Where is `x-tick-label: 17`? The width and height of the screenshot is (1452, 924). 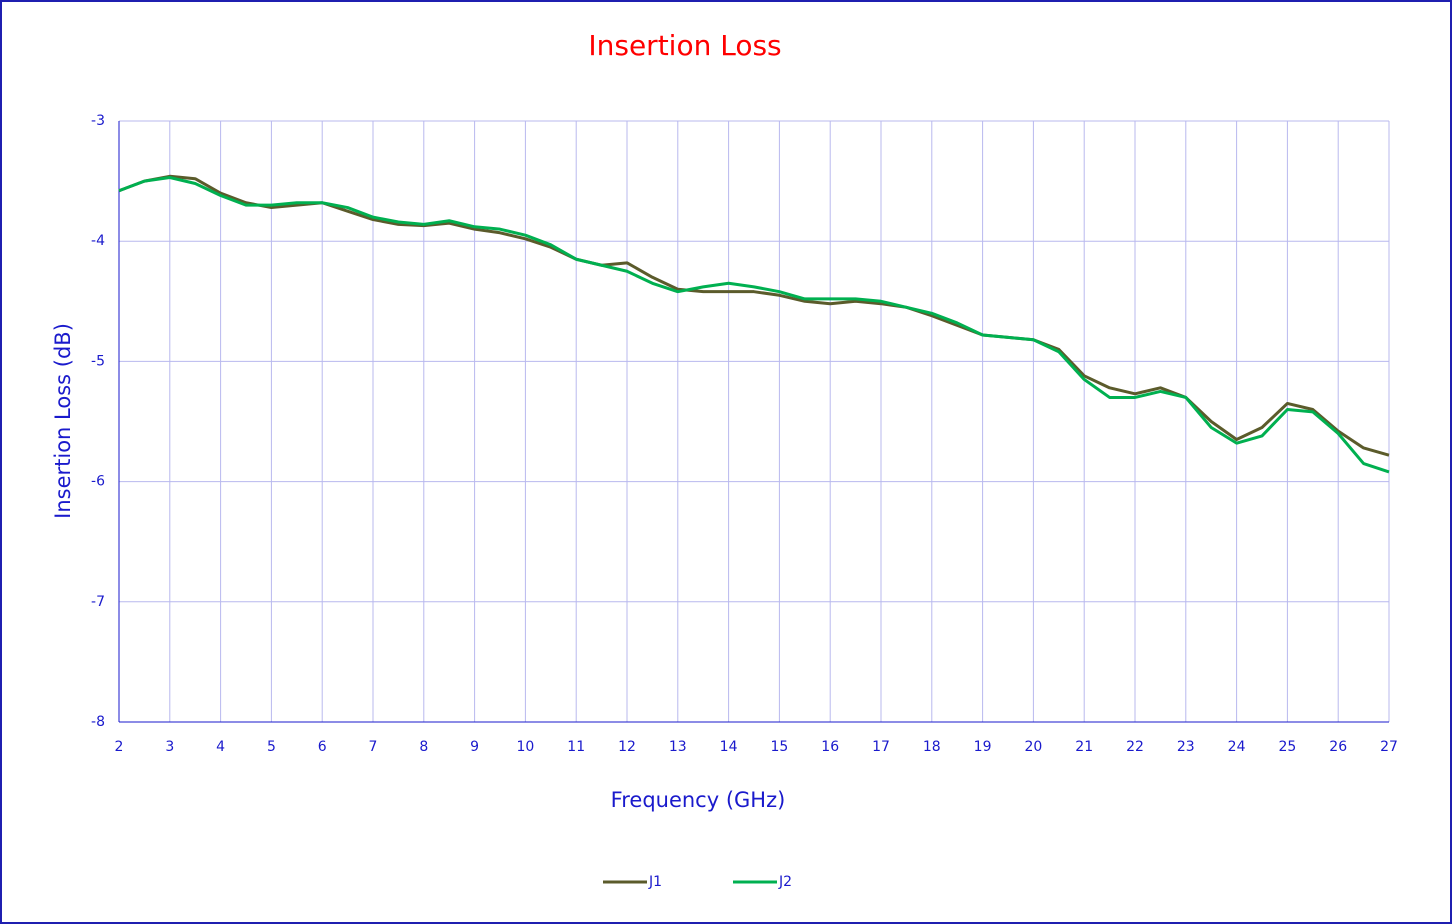
x-tick-label: 17 is located at coordinates (881, 747).